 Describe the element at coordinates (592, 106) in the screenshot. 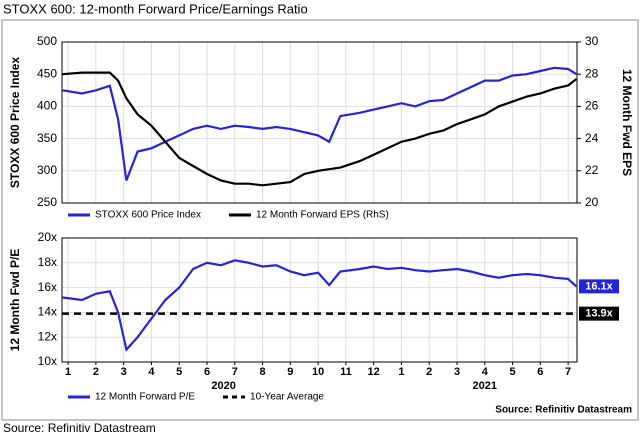

I see `y2-tick-label: 26` at that location.